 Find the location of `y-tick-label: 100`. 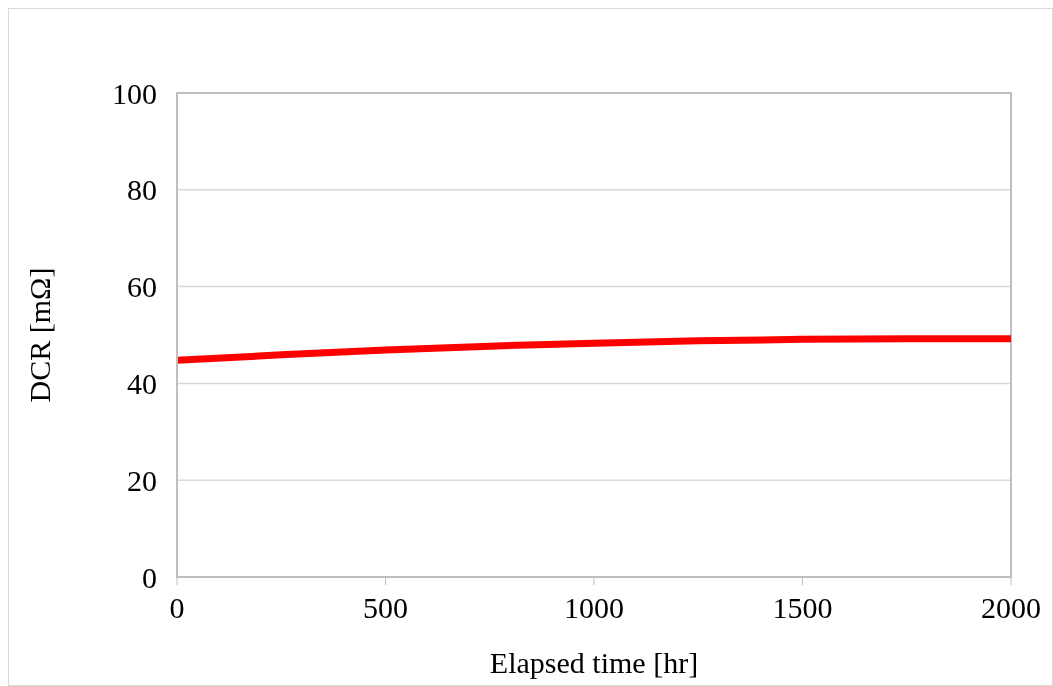

y-tick-label: 100 is located at coordinates (134, 93).